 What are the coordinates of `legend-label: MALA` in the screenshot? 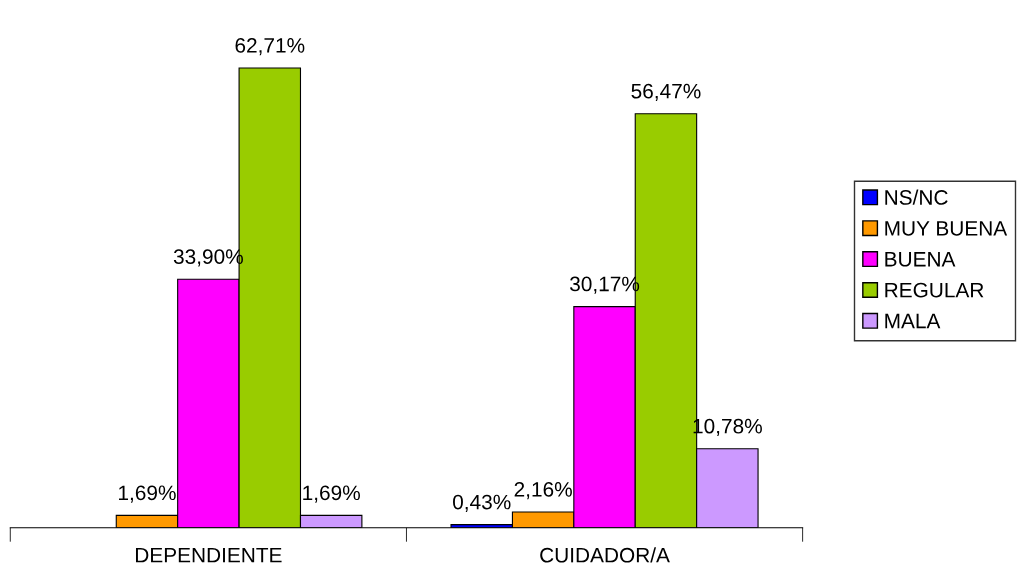 It's located at (913, 321).